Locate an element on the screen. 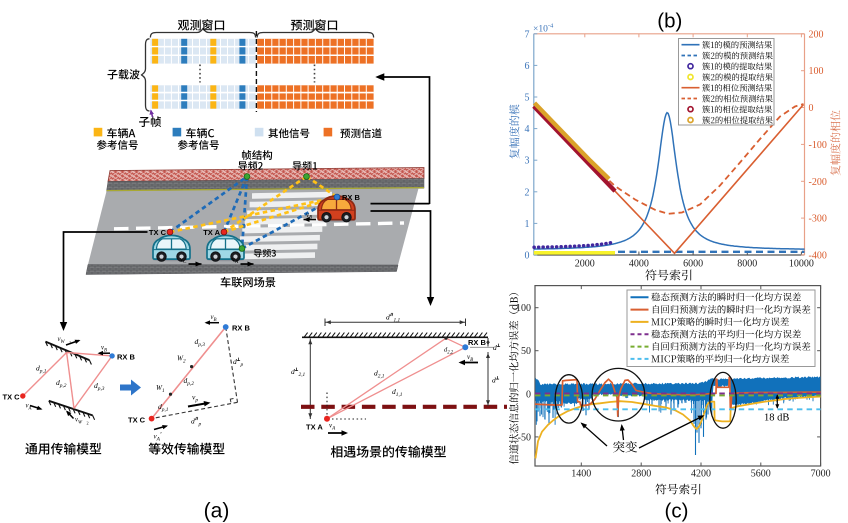  svg-text: (c) is located at coordinates (677, 511).